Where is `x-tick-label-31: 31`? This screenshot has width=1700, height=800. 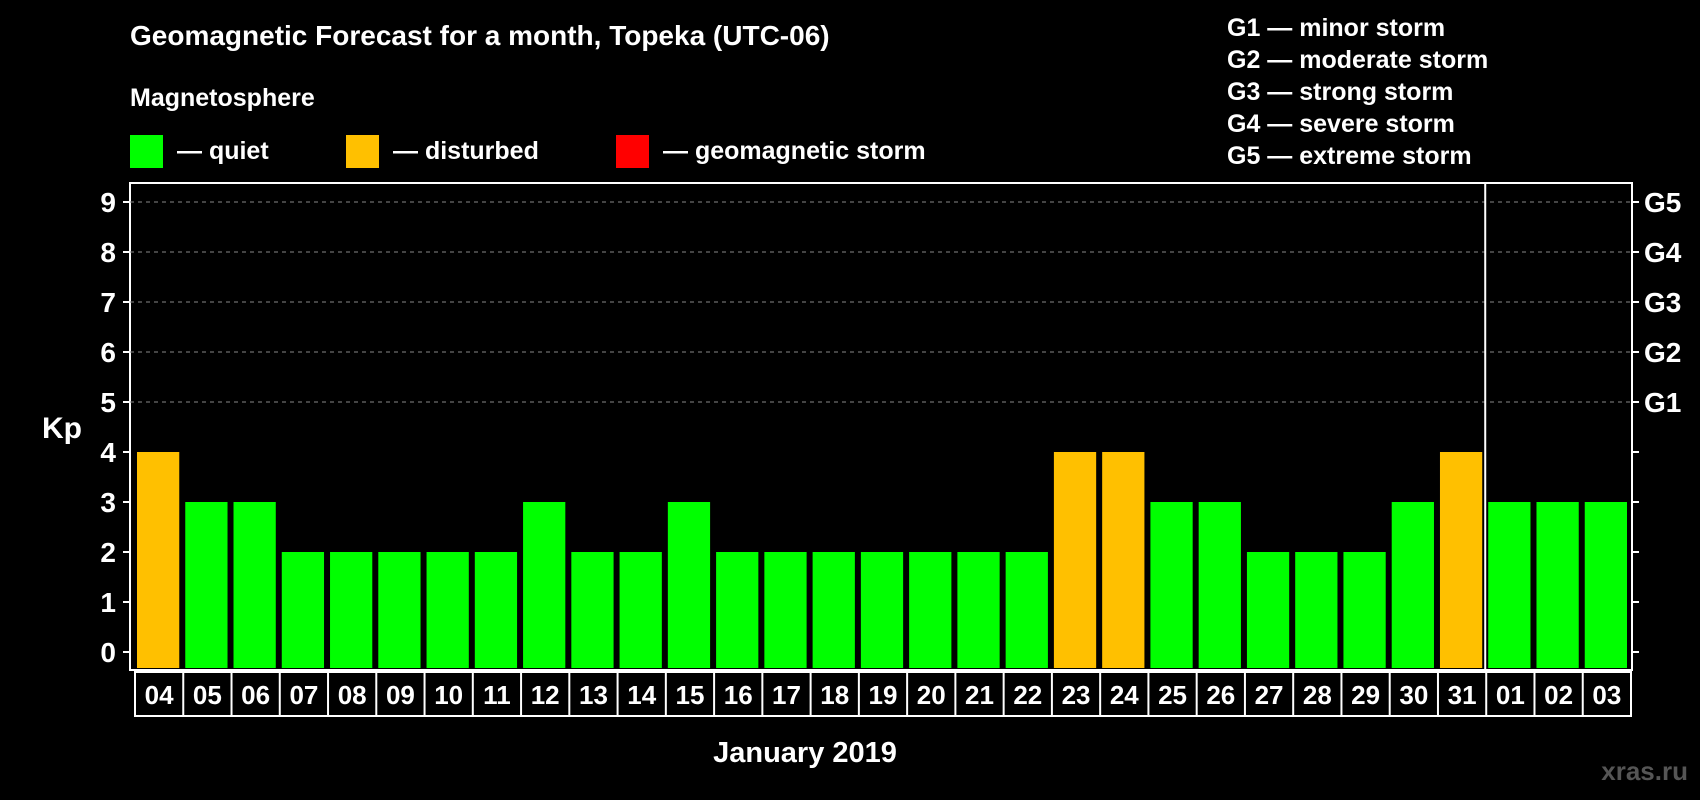
x-tick-label-31: 31 is located at coordinates (1462, 695).